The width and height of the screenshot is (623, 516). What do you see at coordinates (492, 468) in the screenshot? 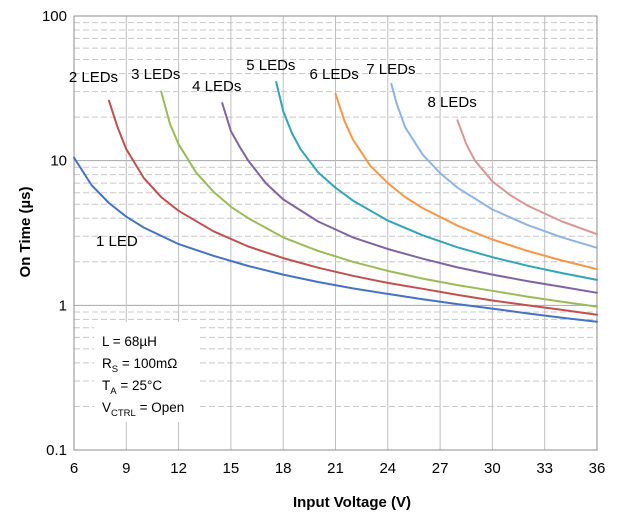
I see `x-tick-label: 30` at bounding box center [492, 468].